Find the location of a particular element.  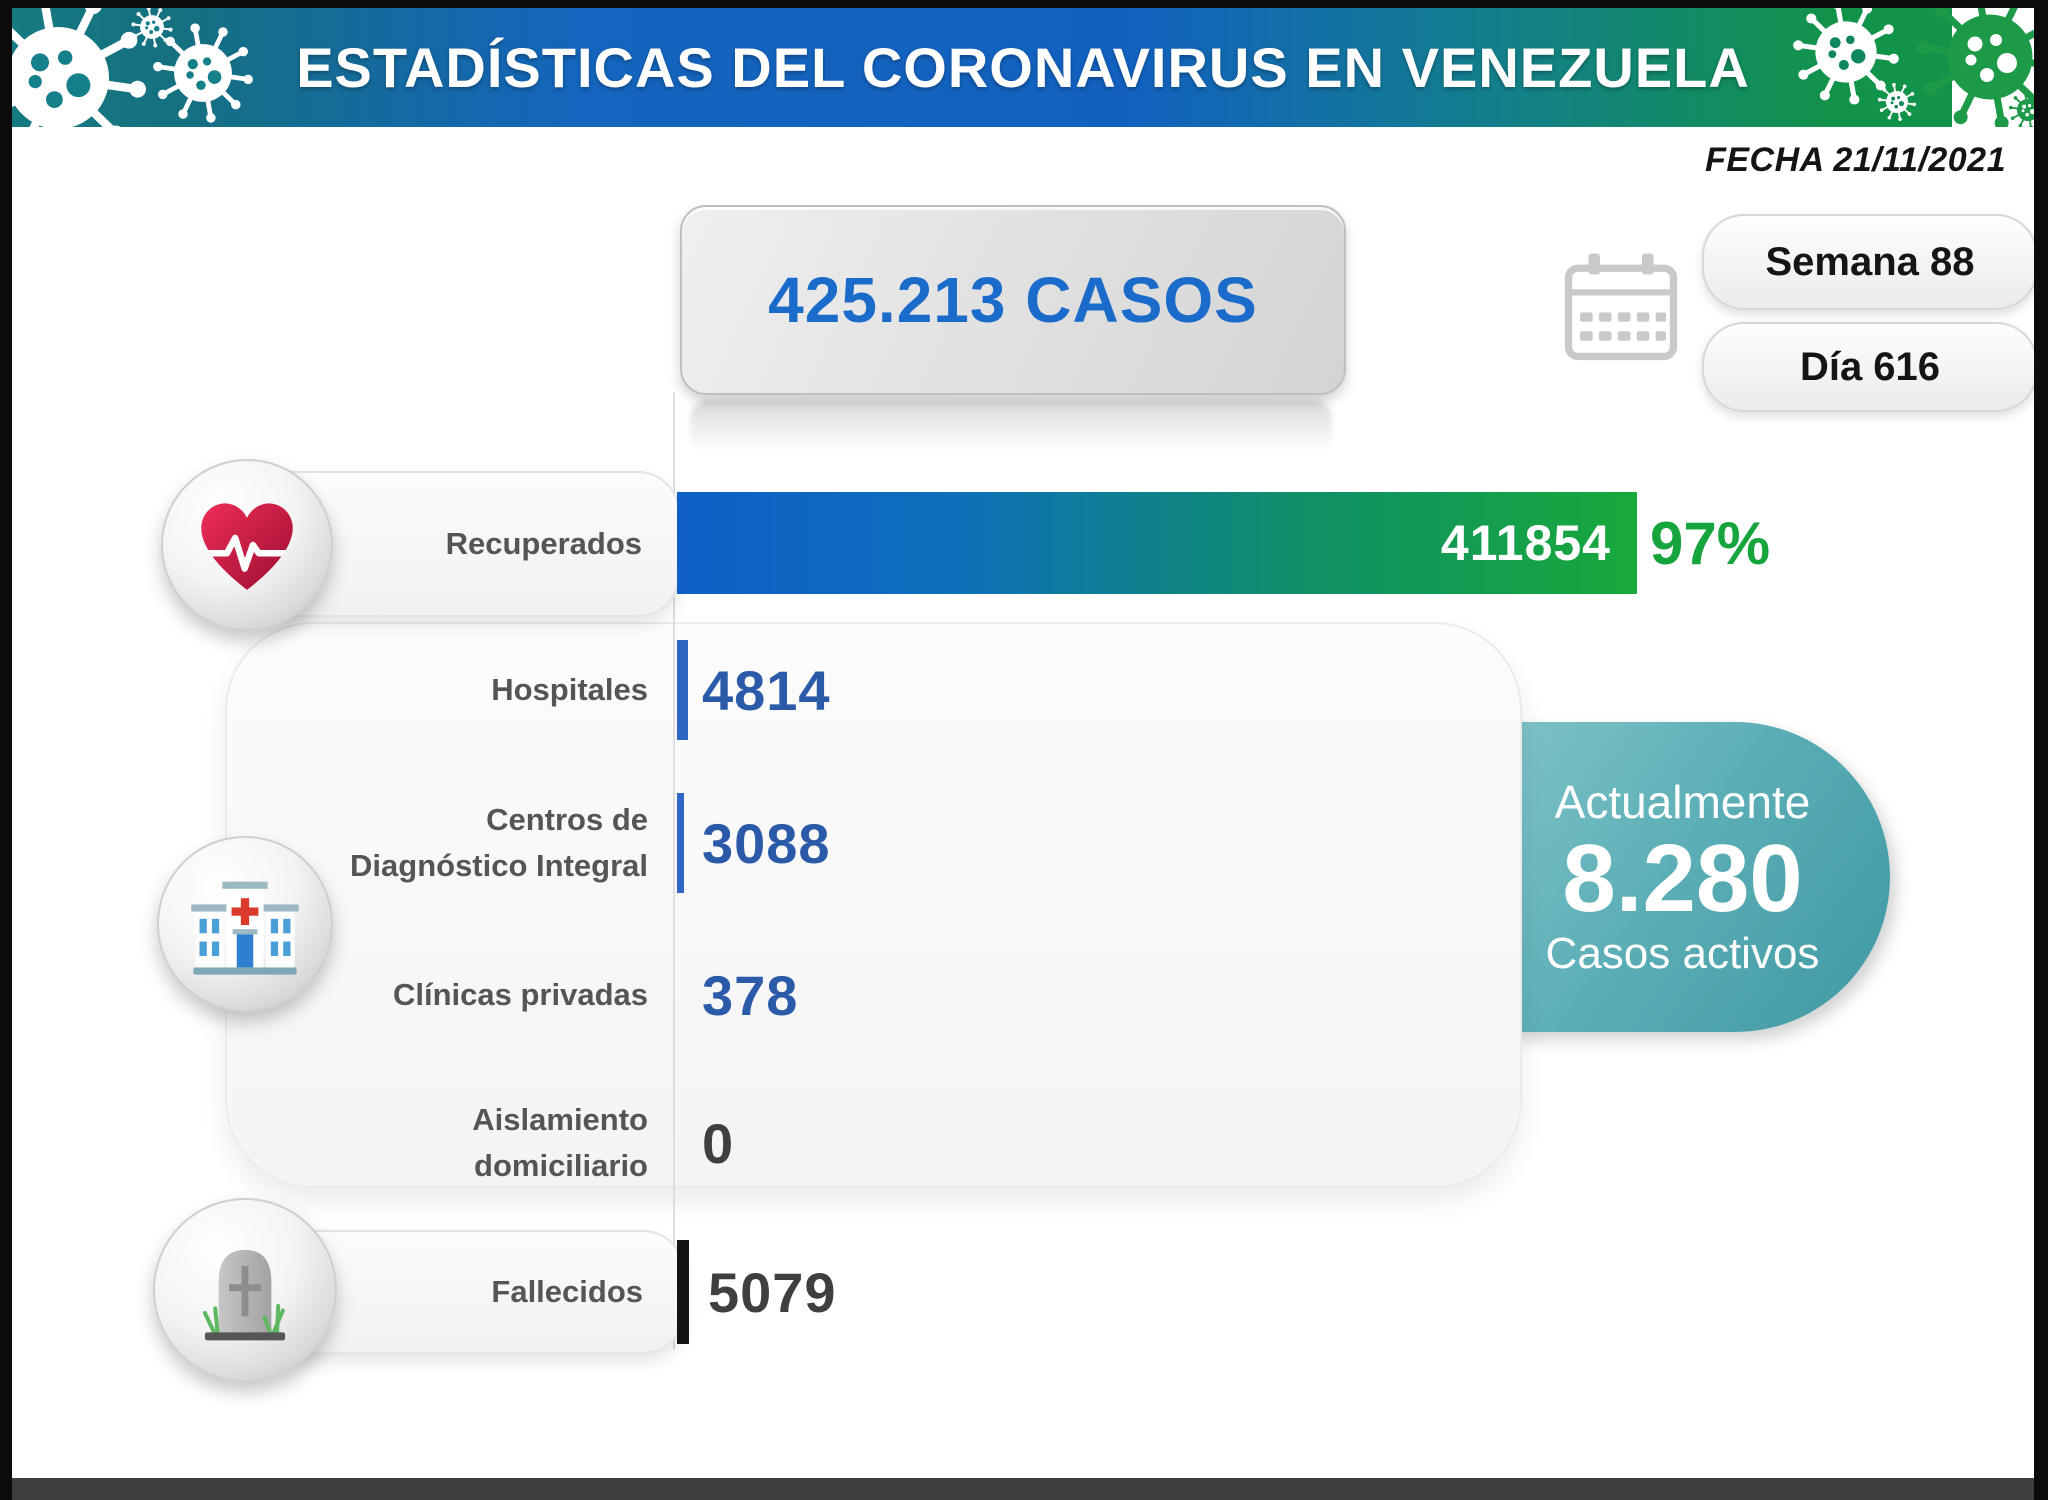

hospital-icon is located at coordinates (245, 928).